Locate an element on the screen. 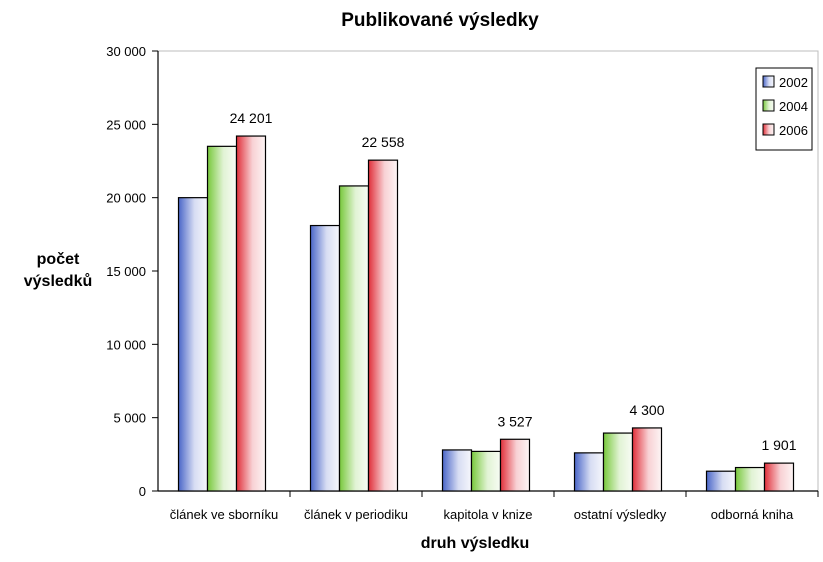  bar-2006-odborna-kniha is located at coordinates (779, 477).